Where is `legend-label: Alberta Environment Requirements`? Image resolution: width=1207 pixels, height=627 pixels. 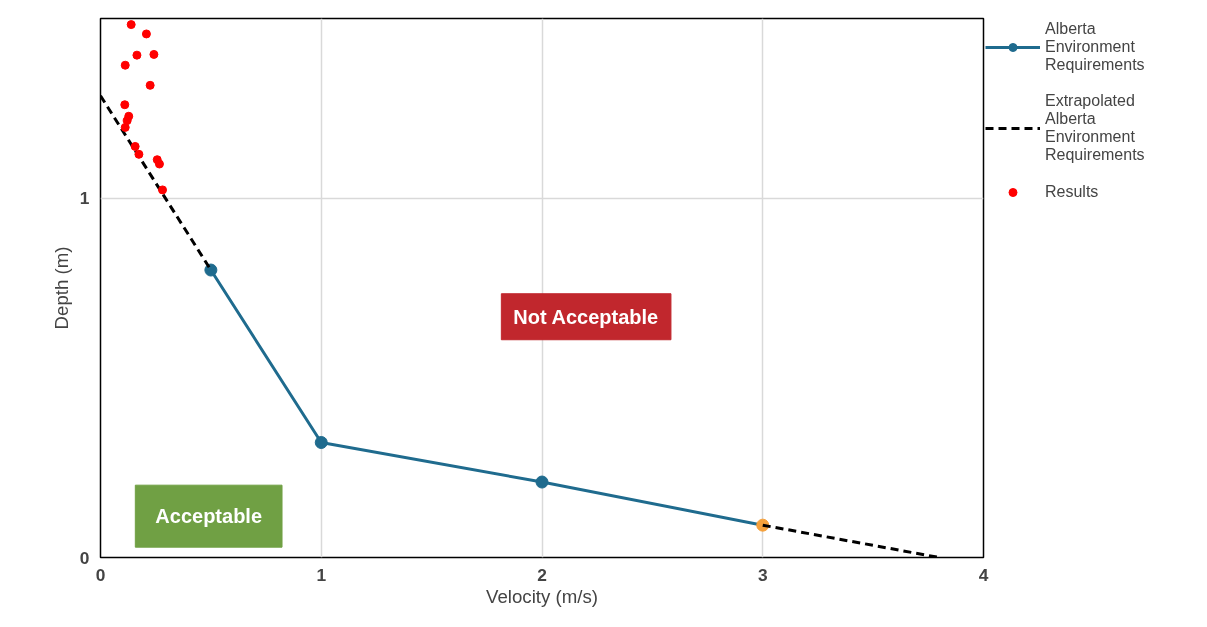
legend-label: Alberta Environment Requirements is located at coordinates (1095, 47).